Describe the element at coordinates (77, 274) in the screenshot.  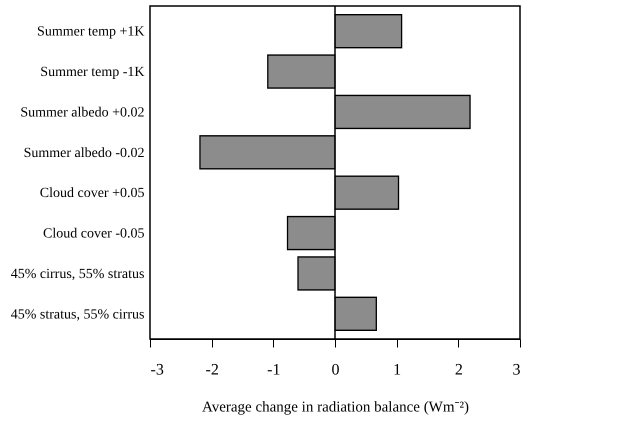
I see `y-tick-label: 45% cirrus, 55% stratus` at that location.